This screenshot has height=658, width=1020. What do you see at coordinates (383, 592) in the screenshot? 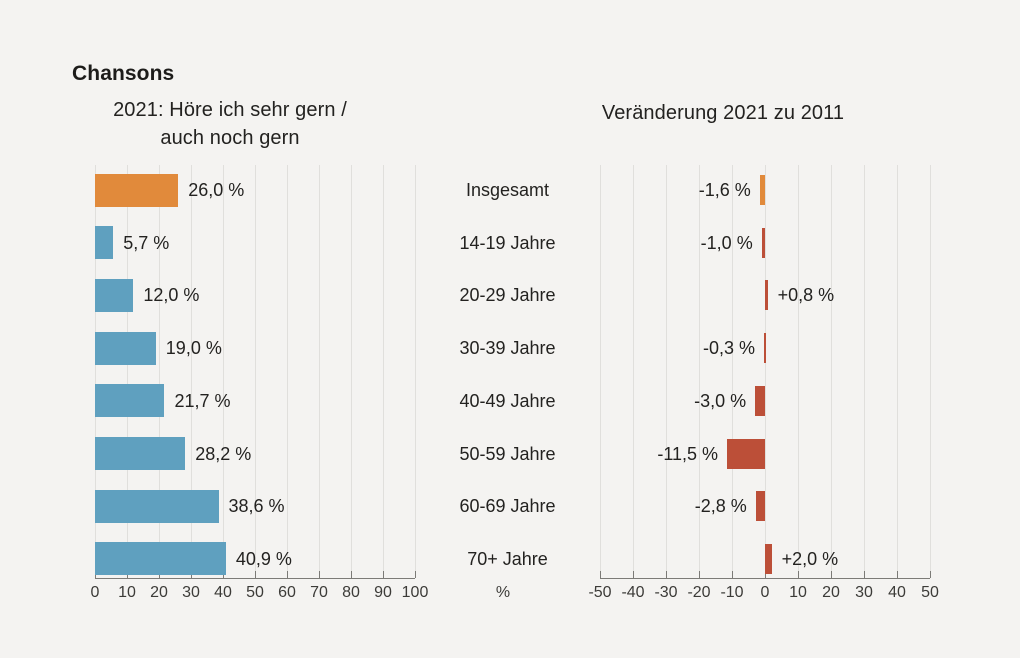
I see `axis-tick-label: 90` at bounding box center [383, 592].